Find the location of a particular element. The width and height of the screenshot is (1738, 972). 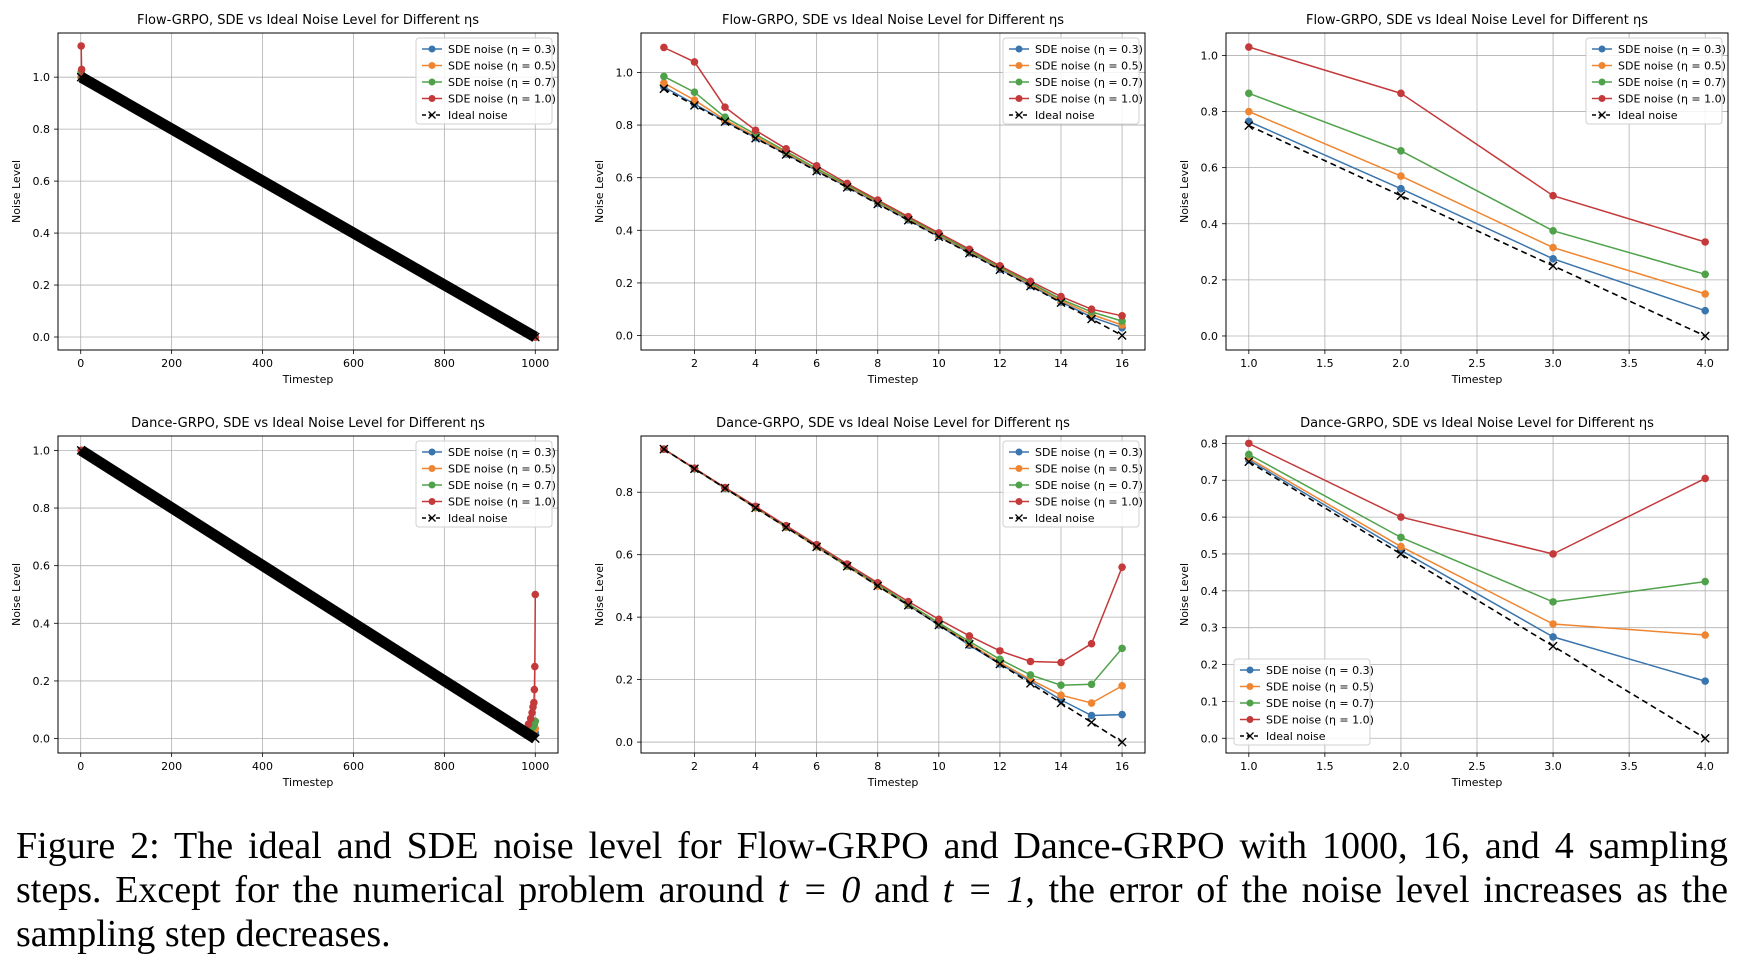

x-tick-label: 4 is located at coordinates (755, 363).